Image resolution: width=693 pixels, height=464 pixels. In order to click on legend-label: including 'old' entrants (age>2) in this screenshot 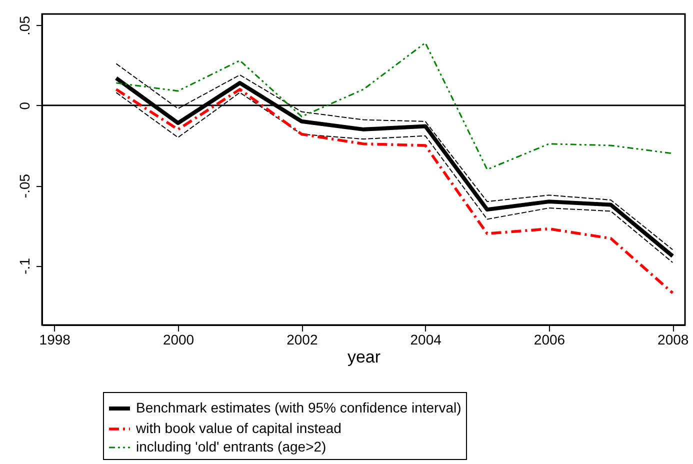, I will do `click(231, 446)`.